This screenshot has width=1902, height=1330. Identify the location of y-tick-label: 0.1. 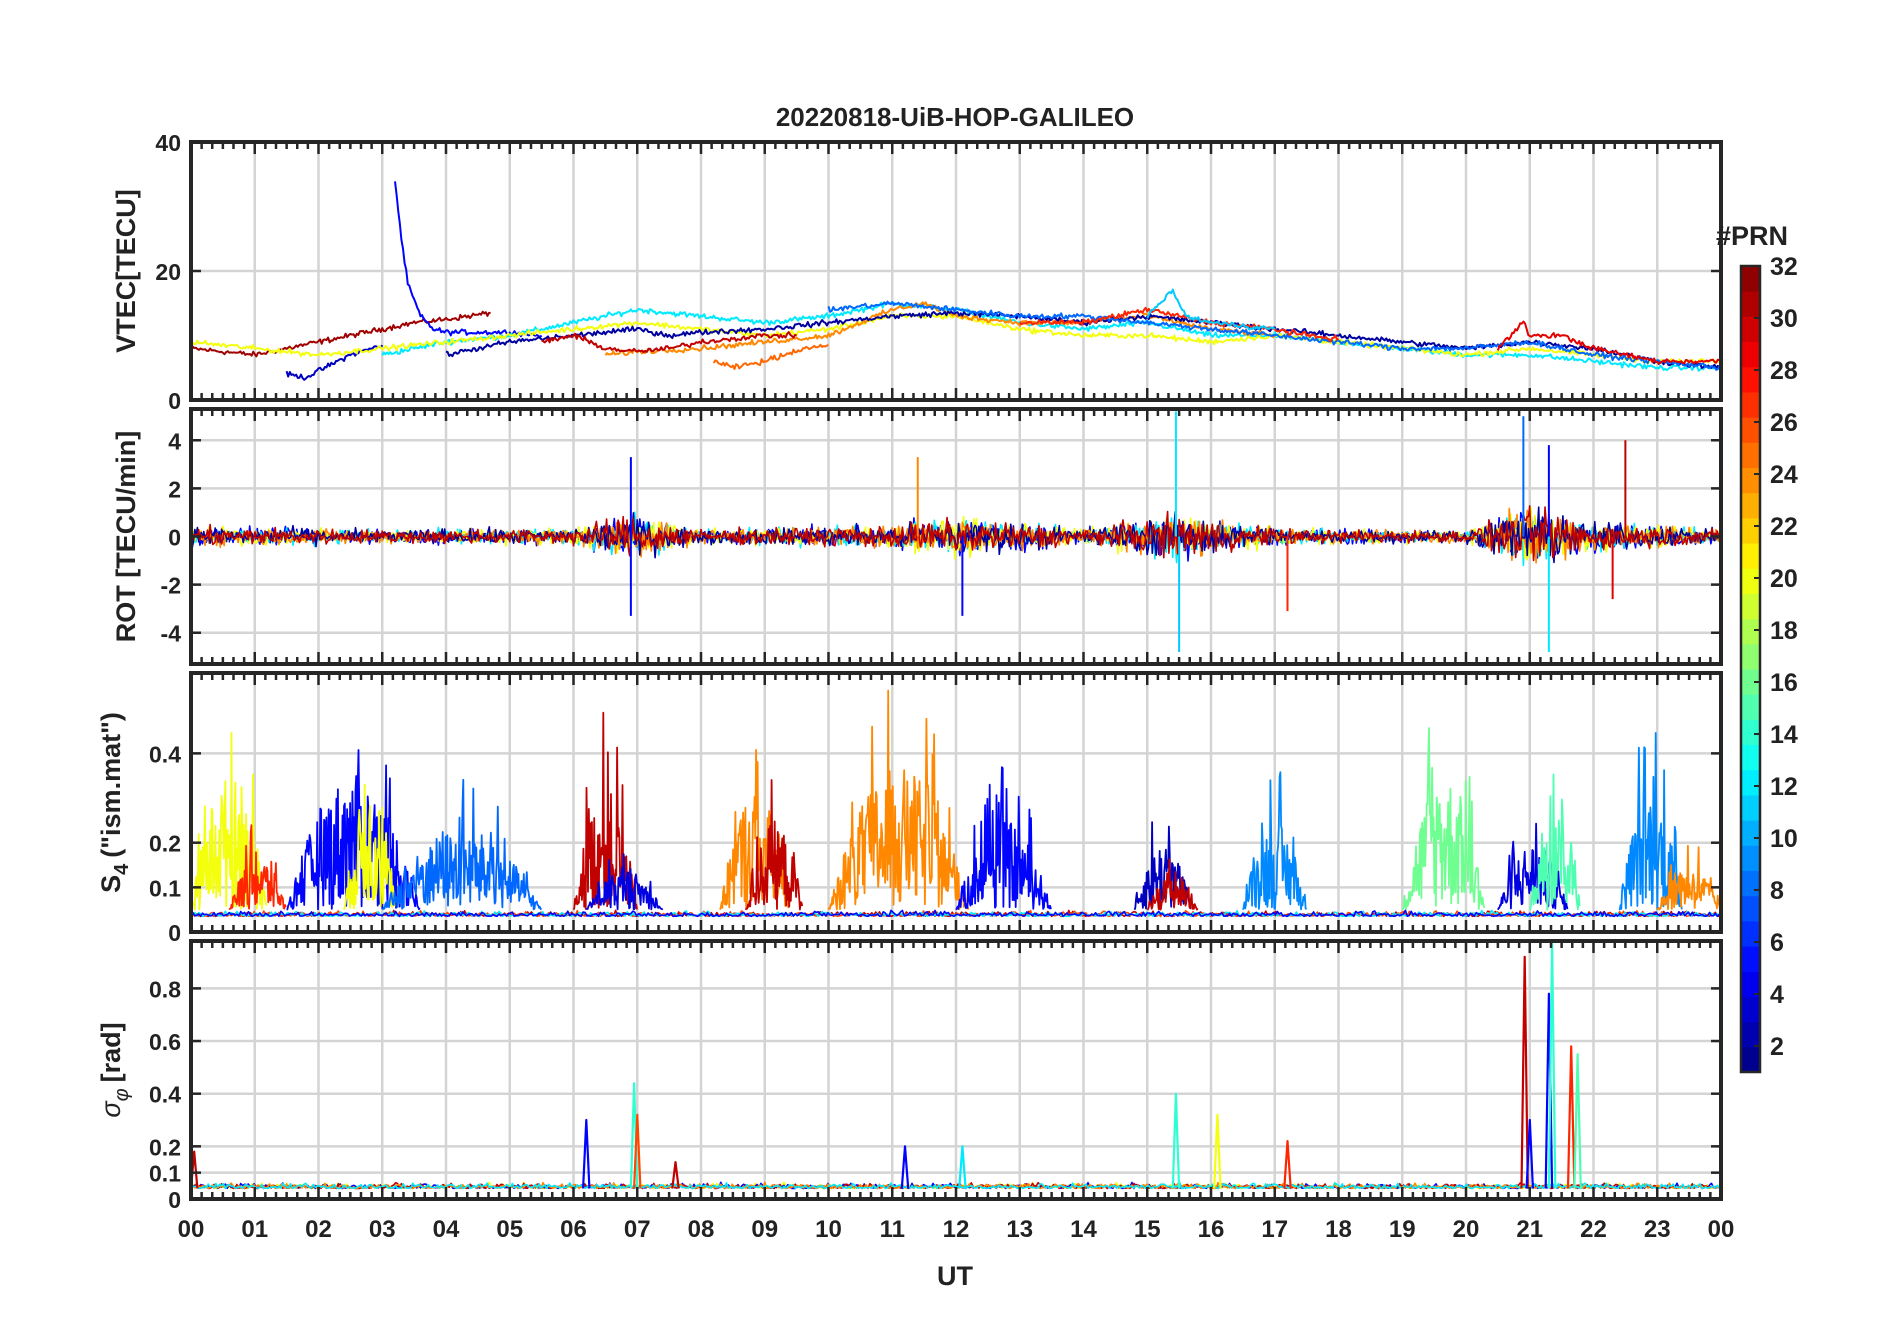
(165, 1174).